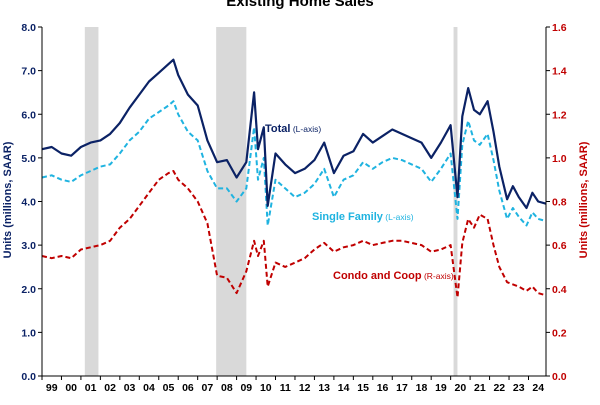 The image size is (600, 405). I want to click on x-tick-label: 03, so click(130, 388).